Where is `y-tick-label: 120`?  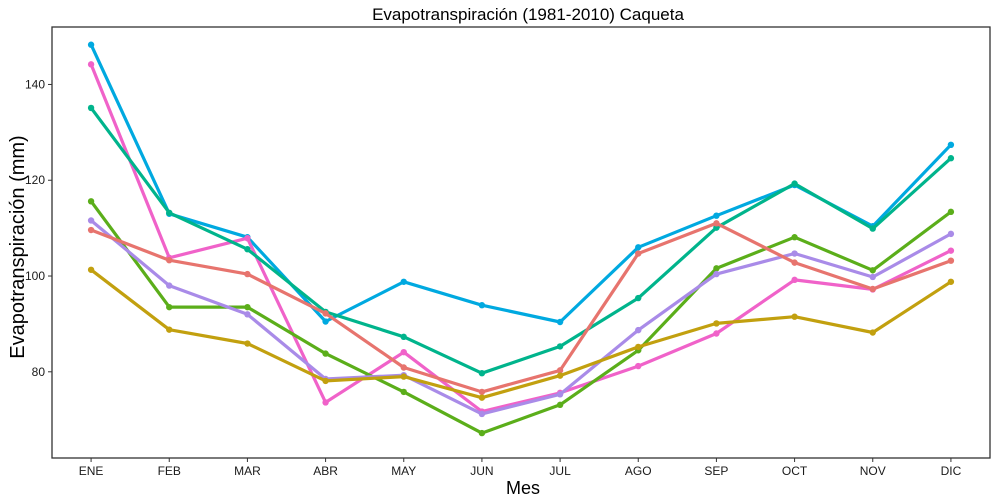
y-tick-label: 120 is located at coordinates (35, 180).